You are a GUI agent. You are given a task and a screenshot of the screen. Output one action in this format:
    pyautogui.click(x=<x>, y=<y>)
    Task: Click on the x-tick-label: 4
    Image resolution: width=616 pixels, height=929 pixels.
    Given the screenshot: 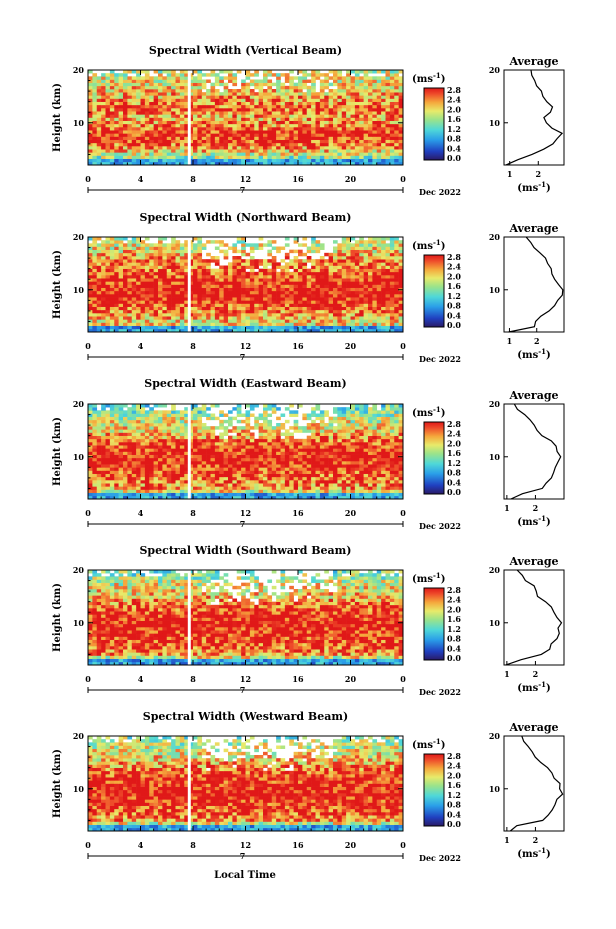 What is the action you would take?
    pyautogui.click(x=141, y=346)
    